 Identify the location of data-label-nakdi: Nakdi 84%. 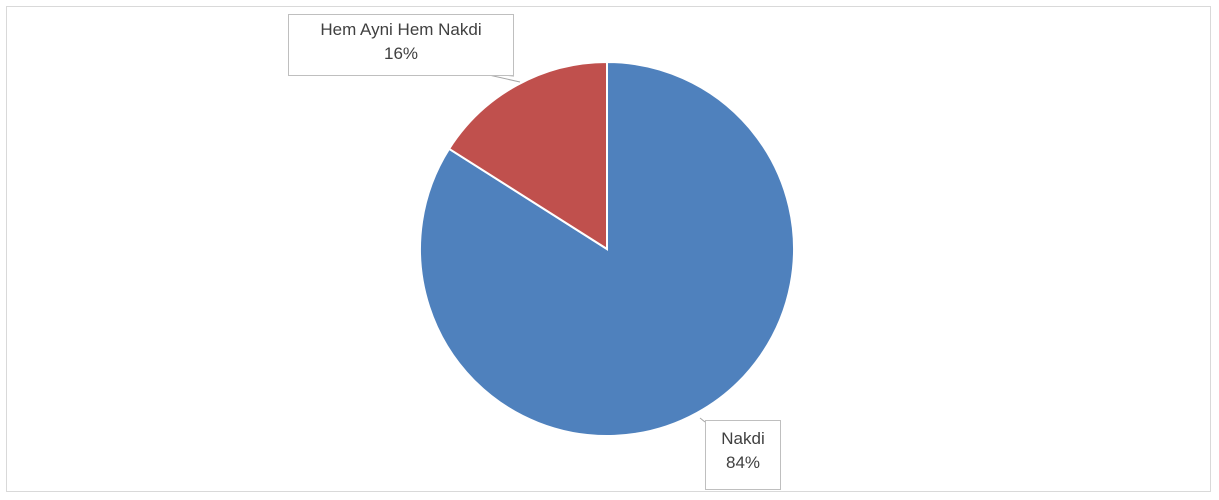
(743, 455).